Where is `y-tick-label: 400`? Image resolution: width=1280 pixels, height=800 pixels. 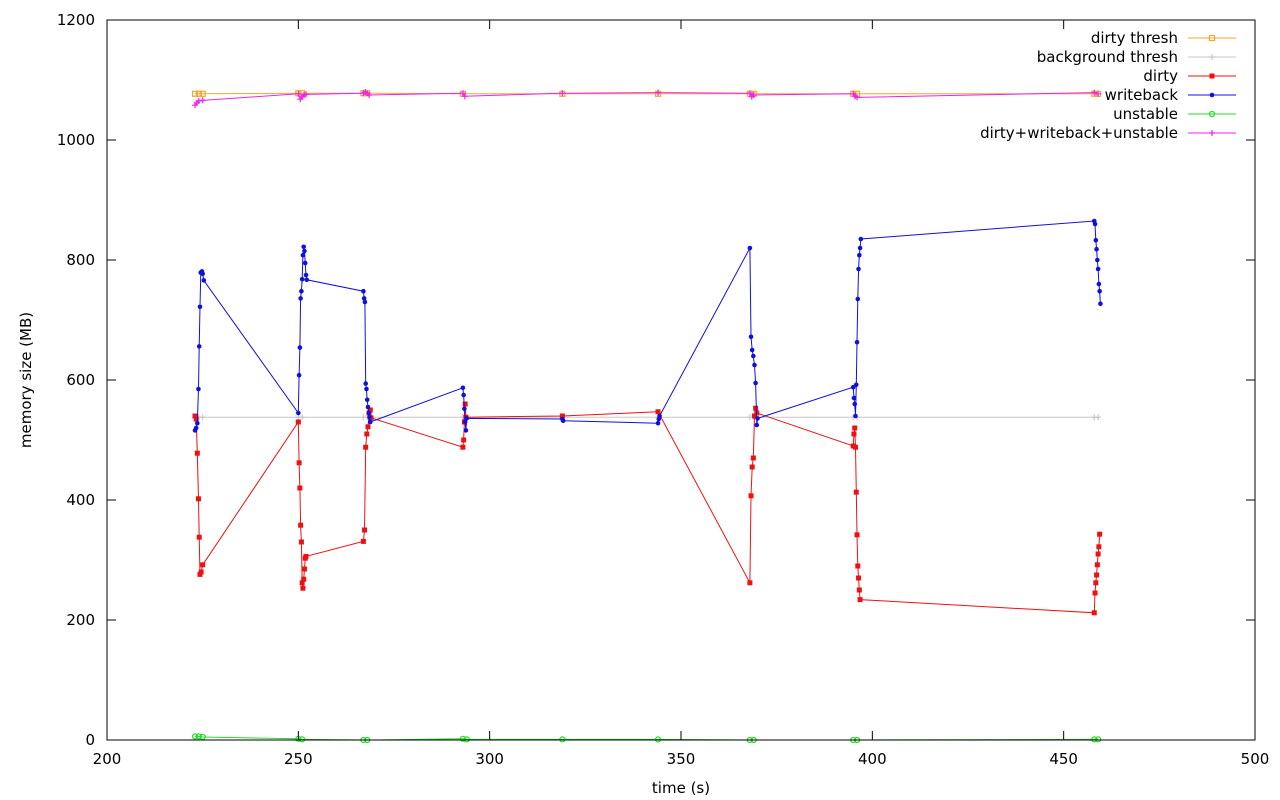
y-tick-label: 400 is located at coordinates (80, 500).